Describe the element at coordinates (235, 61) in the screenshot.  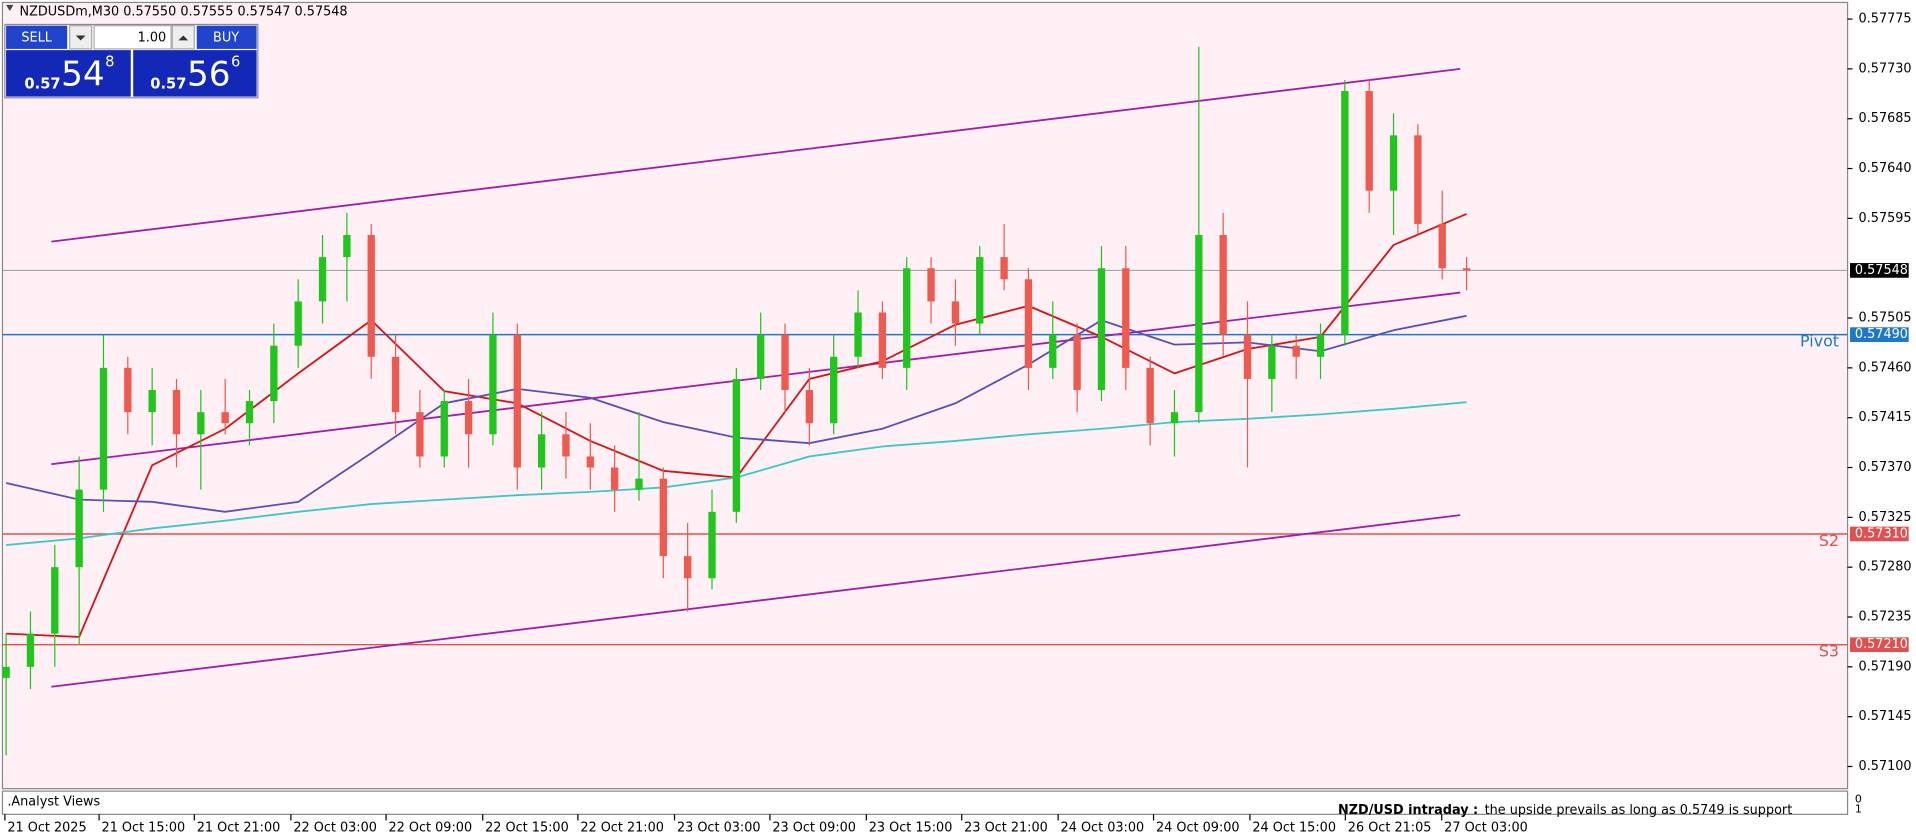
I see `buy-price-frac: 6` at that location.